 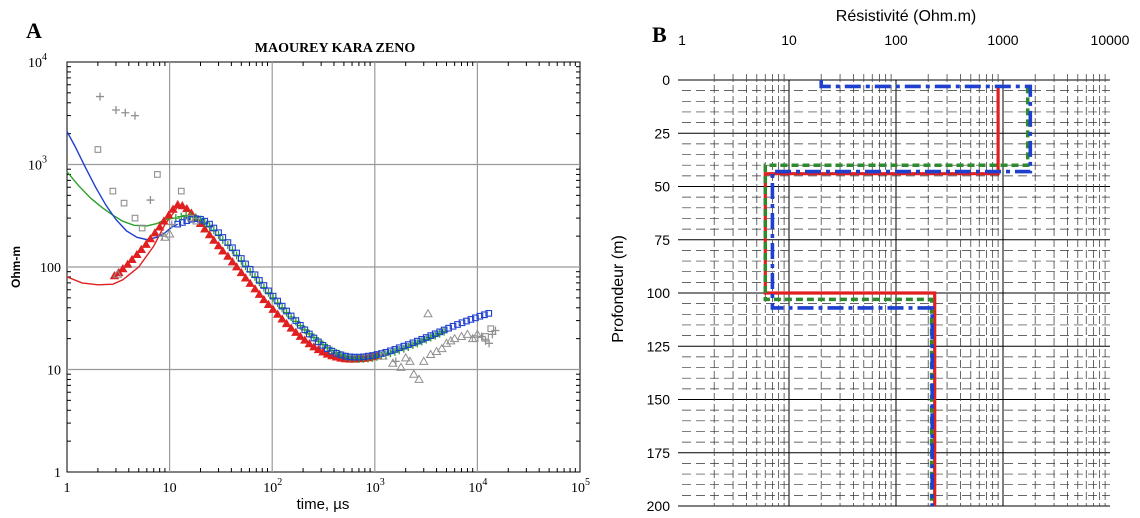 What do you see at coordinates (34, 30) in the screenshot?
I see `panel-a-label: A` at bounding box center [34, 30].